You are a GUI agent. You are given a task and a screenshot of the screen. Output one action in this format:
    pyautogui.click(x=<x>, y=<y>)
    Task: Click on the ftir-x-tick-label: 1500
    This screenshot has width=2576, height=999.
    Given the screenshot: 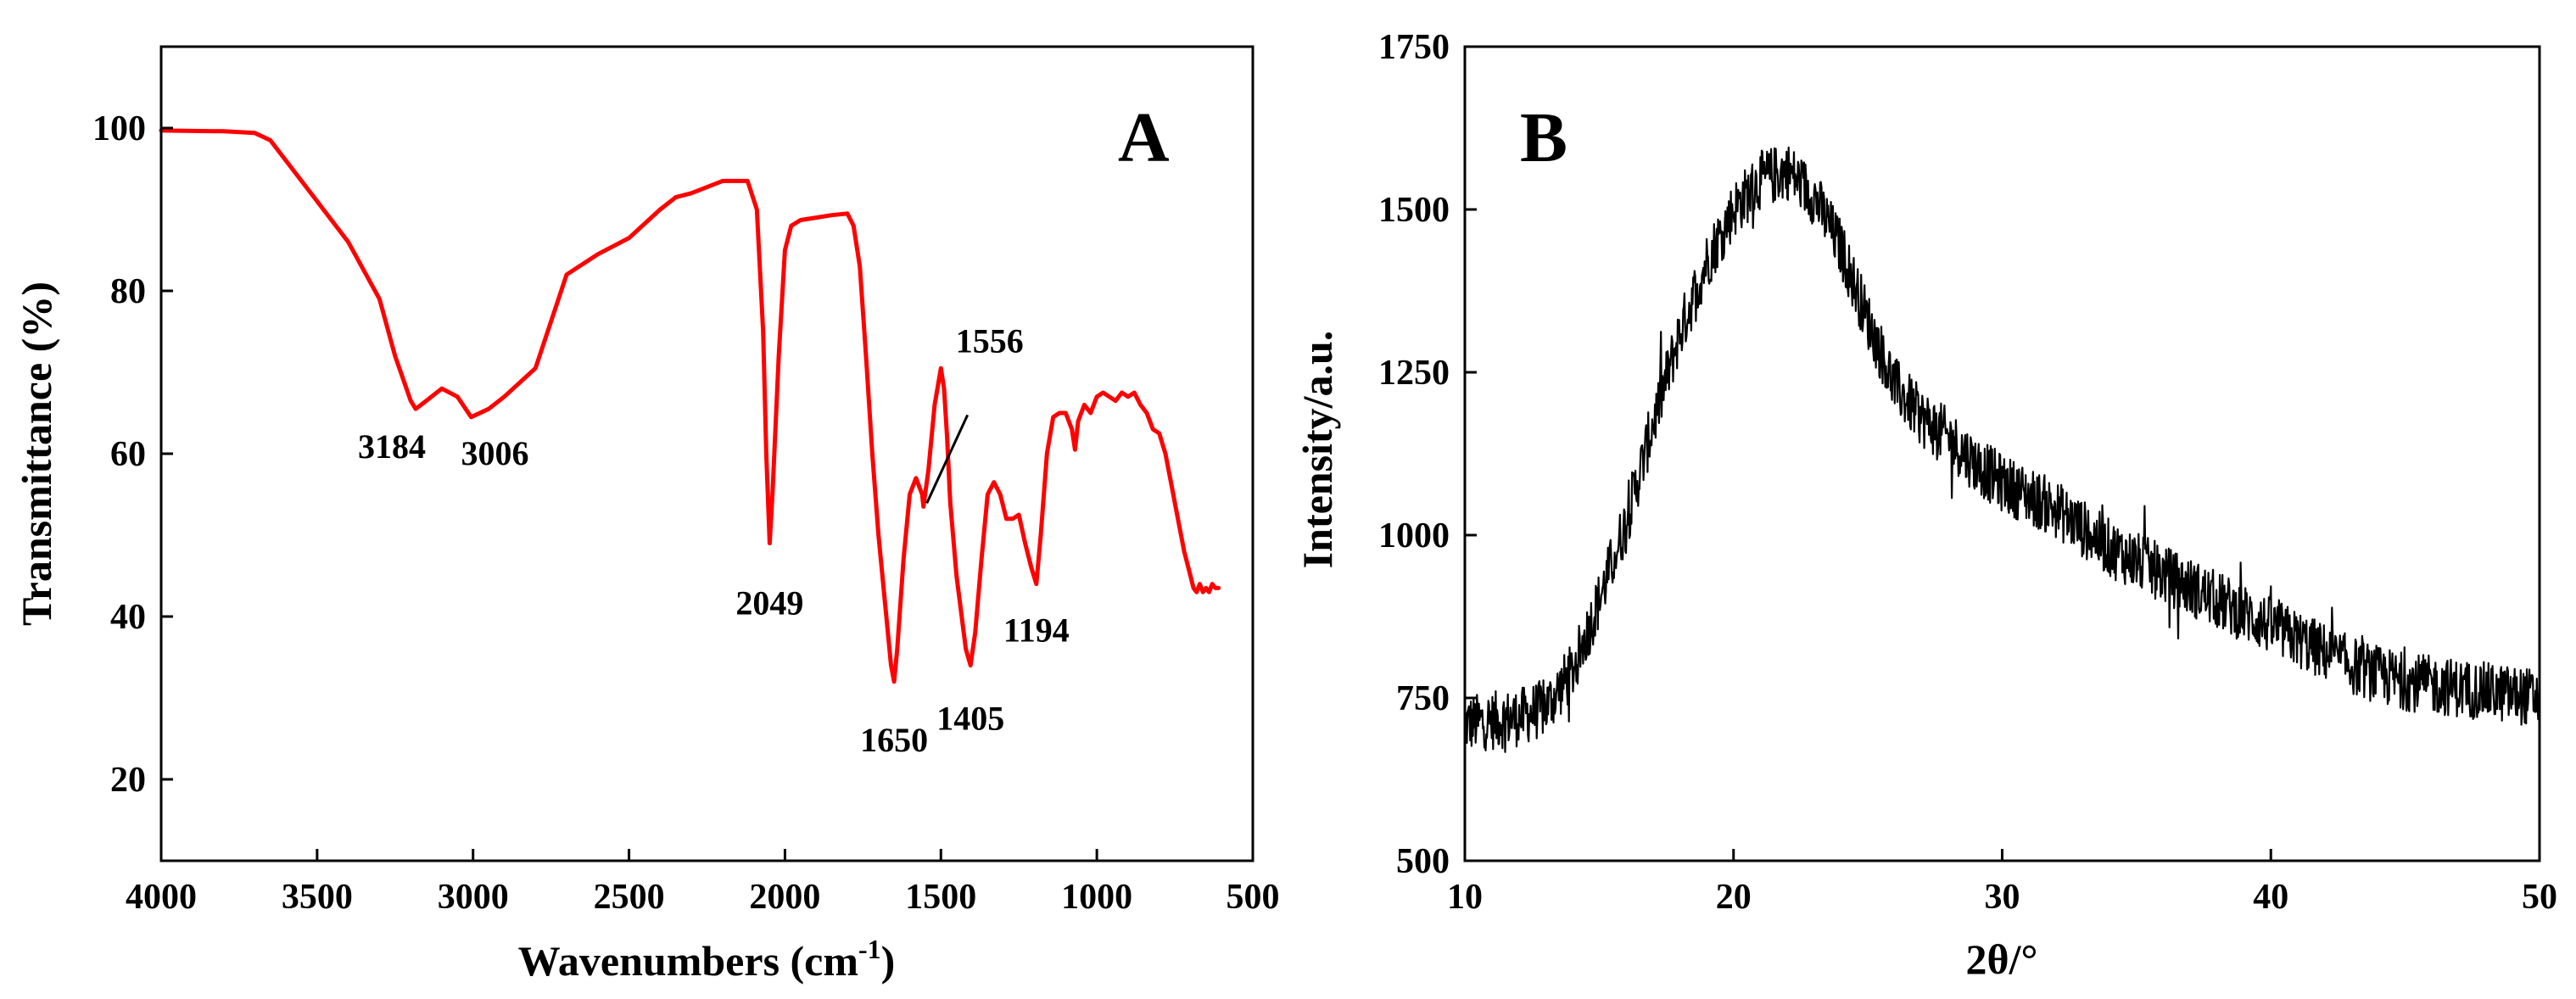 What is the action you would take?
    pyautogui.click(x=940, y=897)
    